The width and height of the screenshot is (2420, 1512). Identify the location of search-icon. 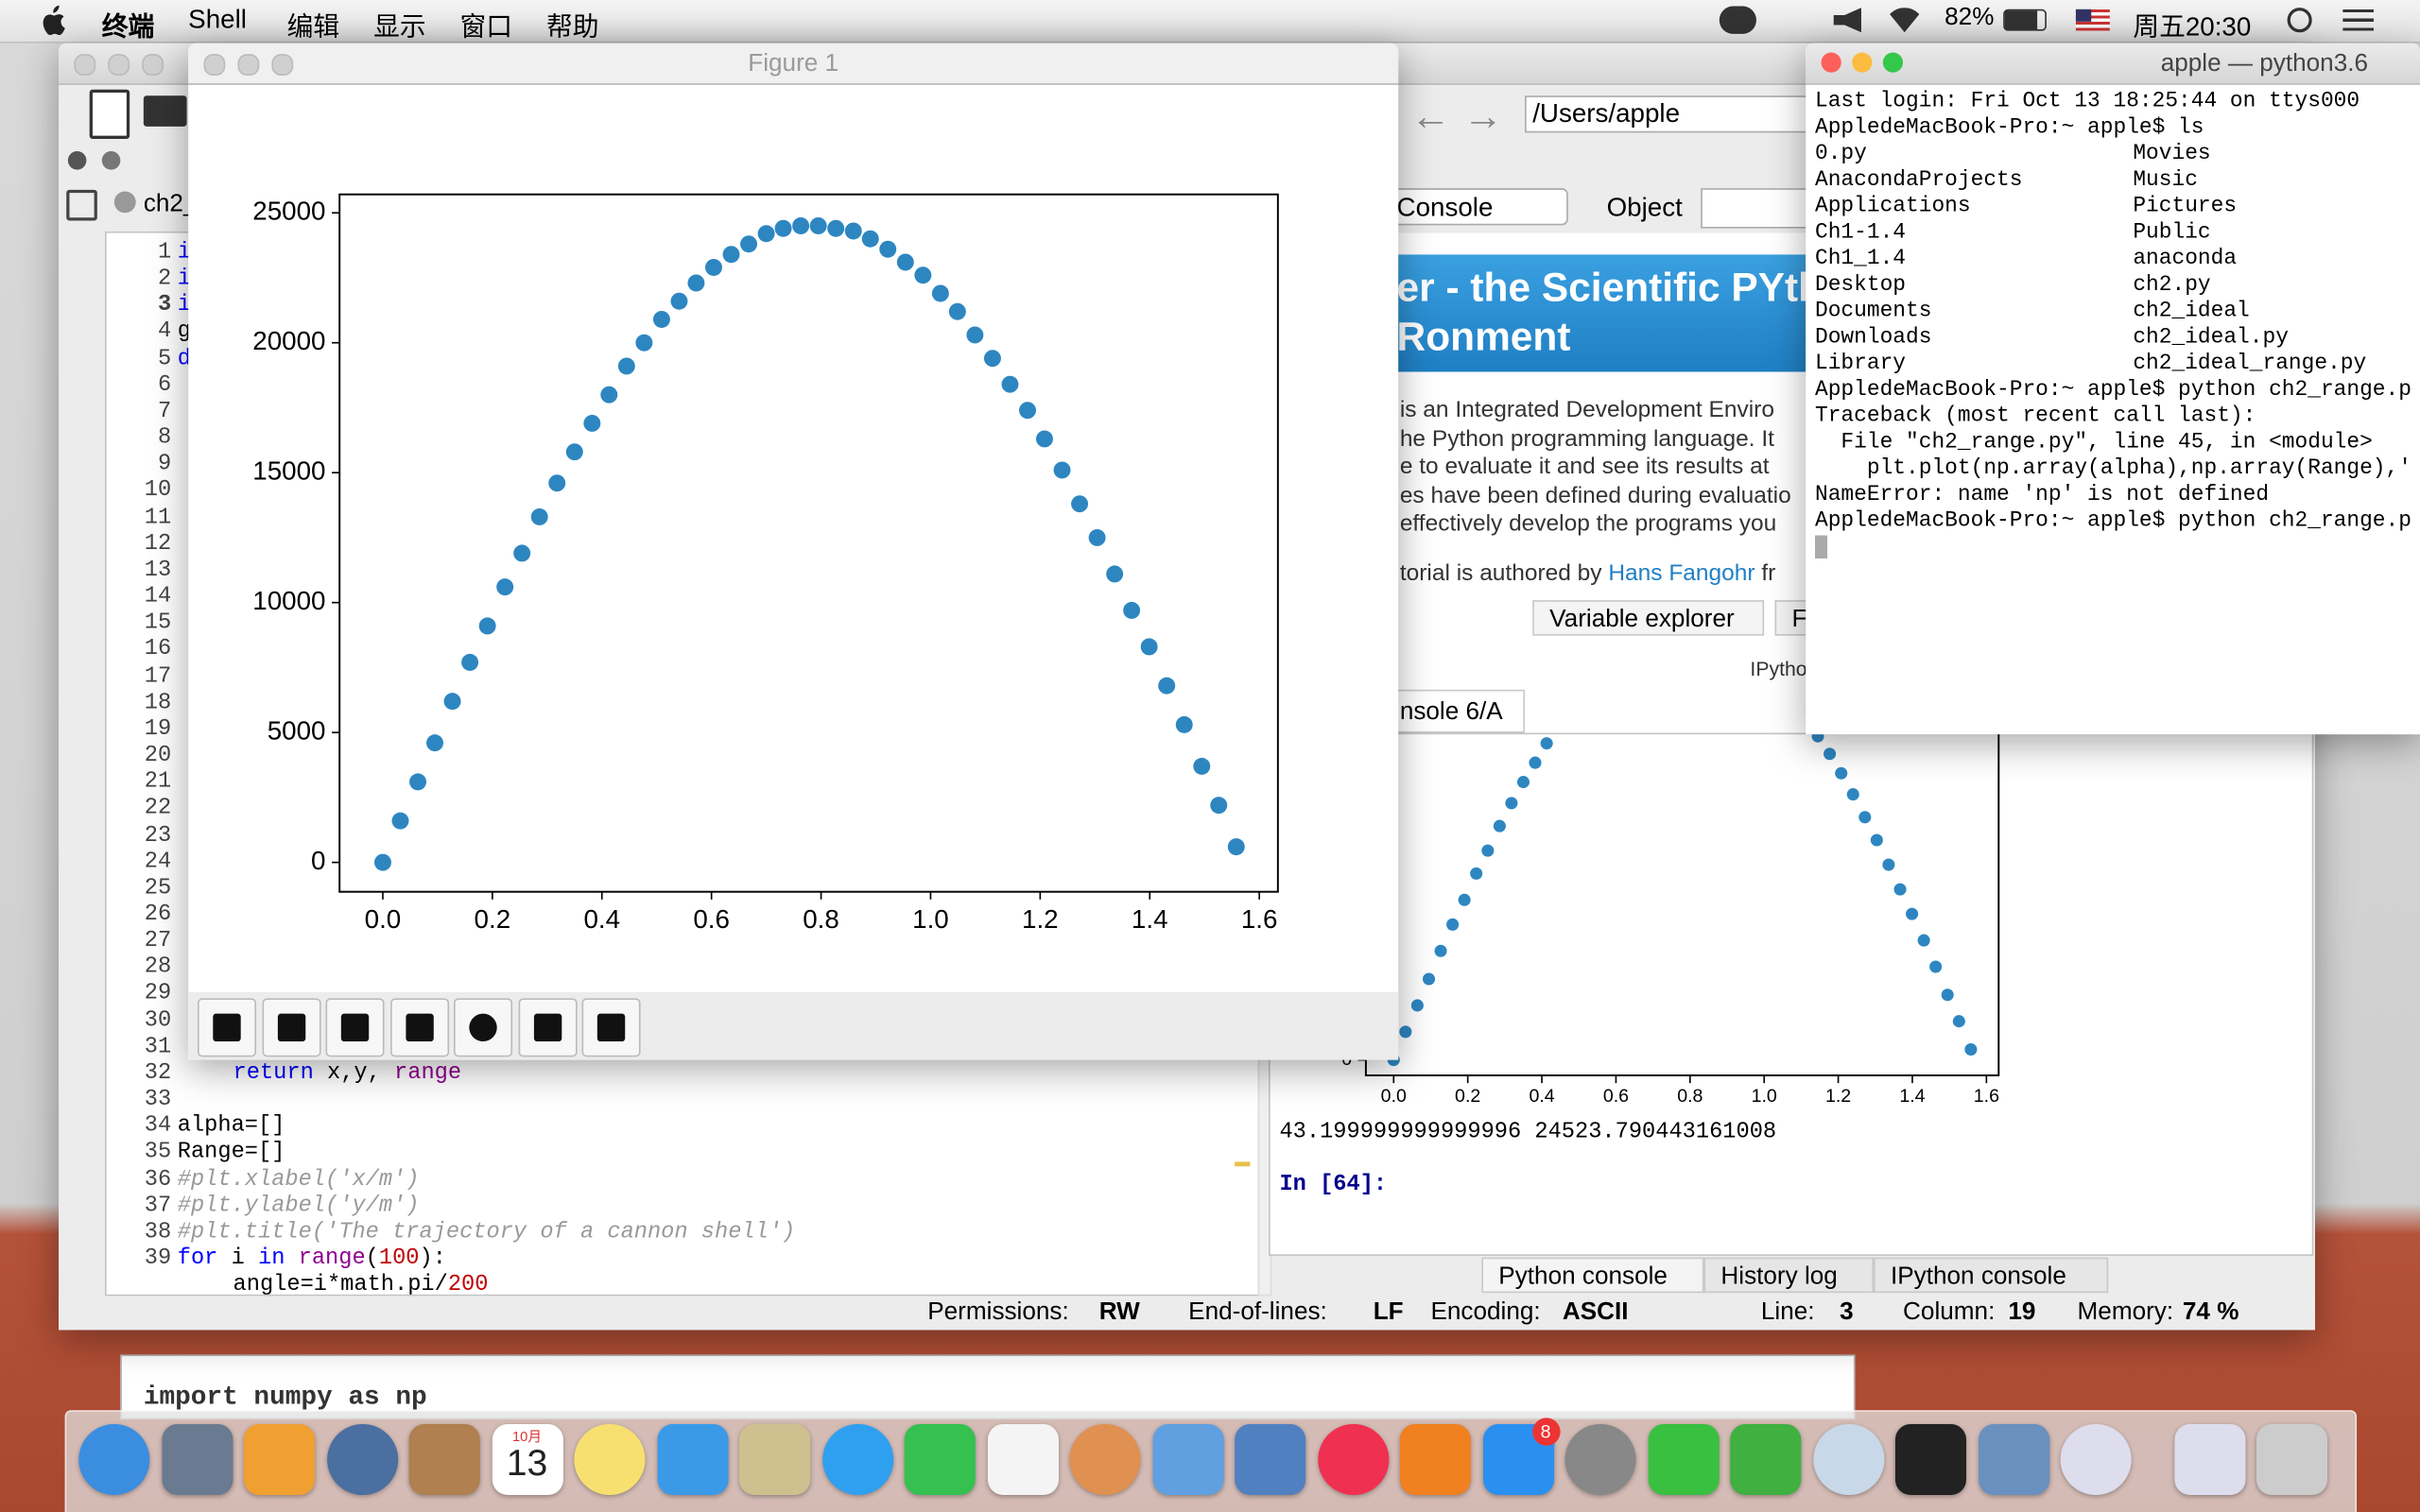
(2299, 20).